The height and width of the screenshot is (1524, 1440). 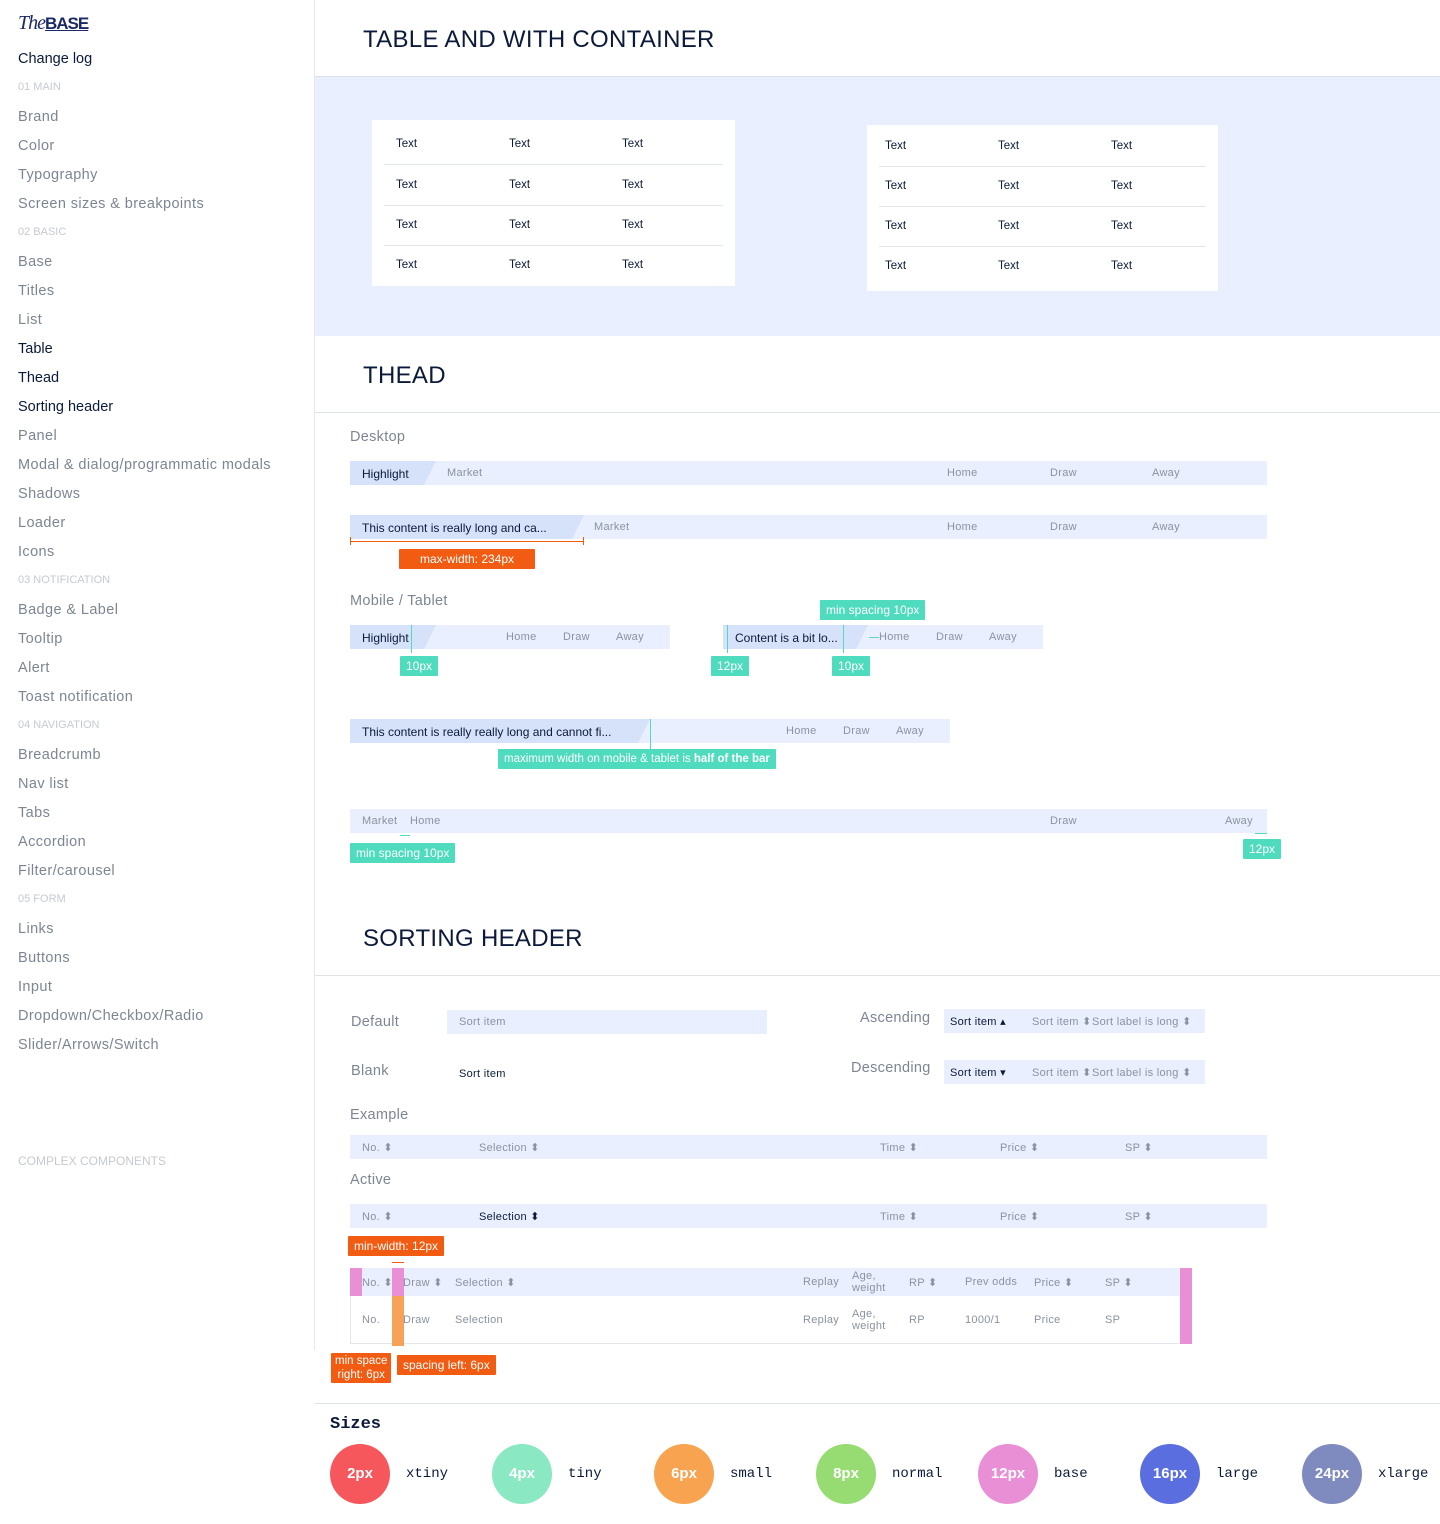 What do you see at coordinates (111, 1016) in the screenshot?
I see `nav-dropdown: Dropdown/Checkbox/Radio` at bounding box center [111, 1016].